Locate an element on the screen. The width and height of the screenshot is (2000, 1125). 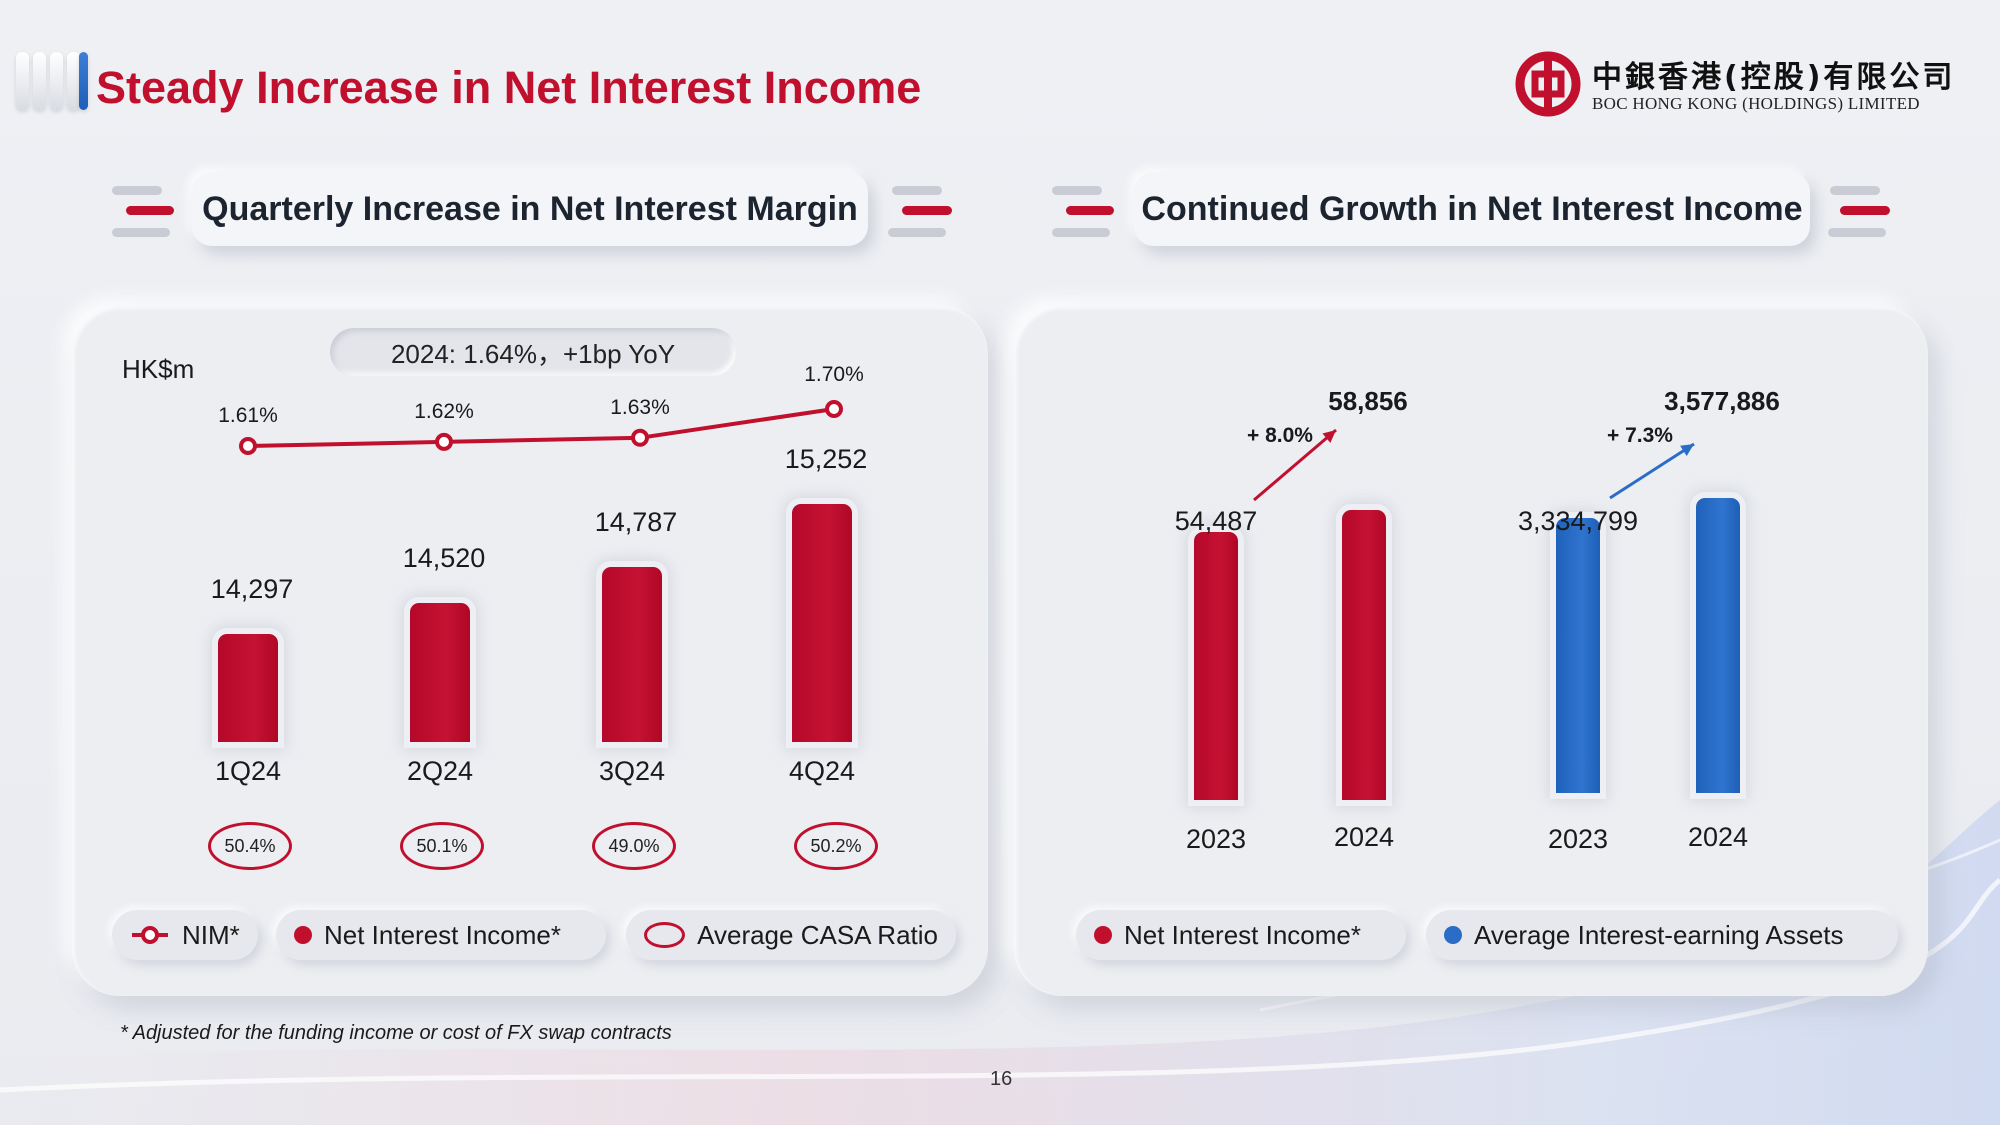
nii-value-label: 14,297 is located at coordinates (252, 588).